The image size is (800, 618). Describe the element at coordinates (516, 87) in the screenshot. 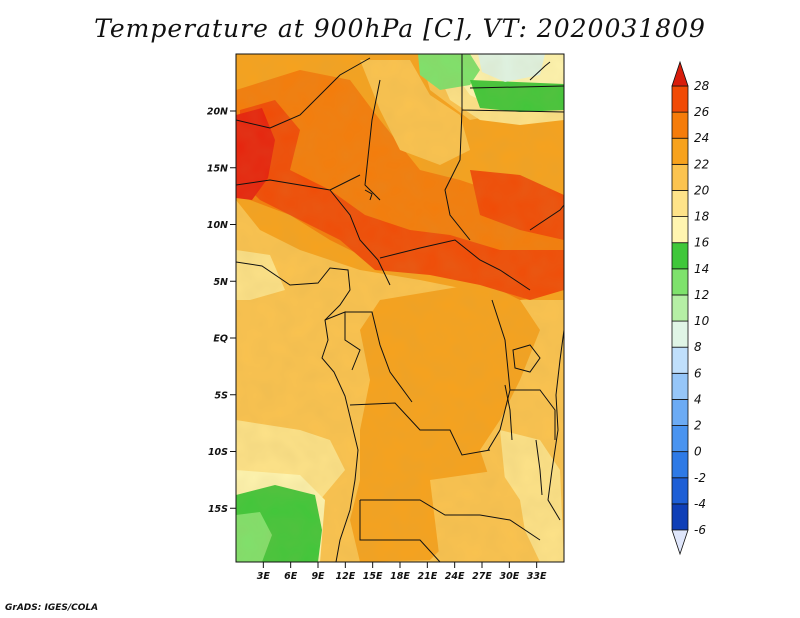

I see `border-egypt-sudan` at that location.